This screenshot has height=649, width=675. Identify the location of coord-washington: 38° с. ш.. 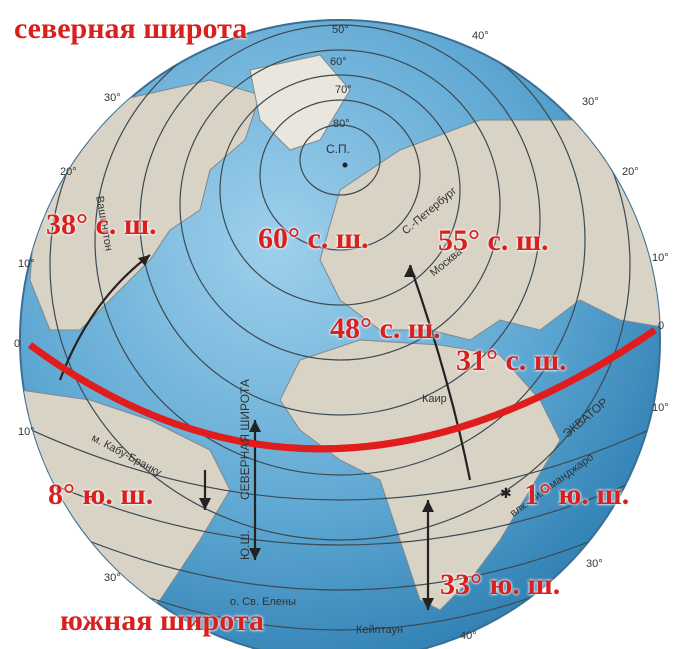
(101, 224).